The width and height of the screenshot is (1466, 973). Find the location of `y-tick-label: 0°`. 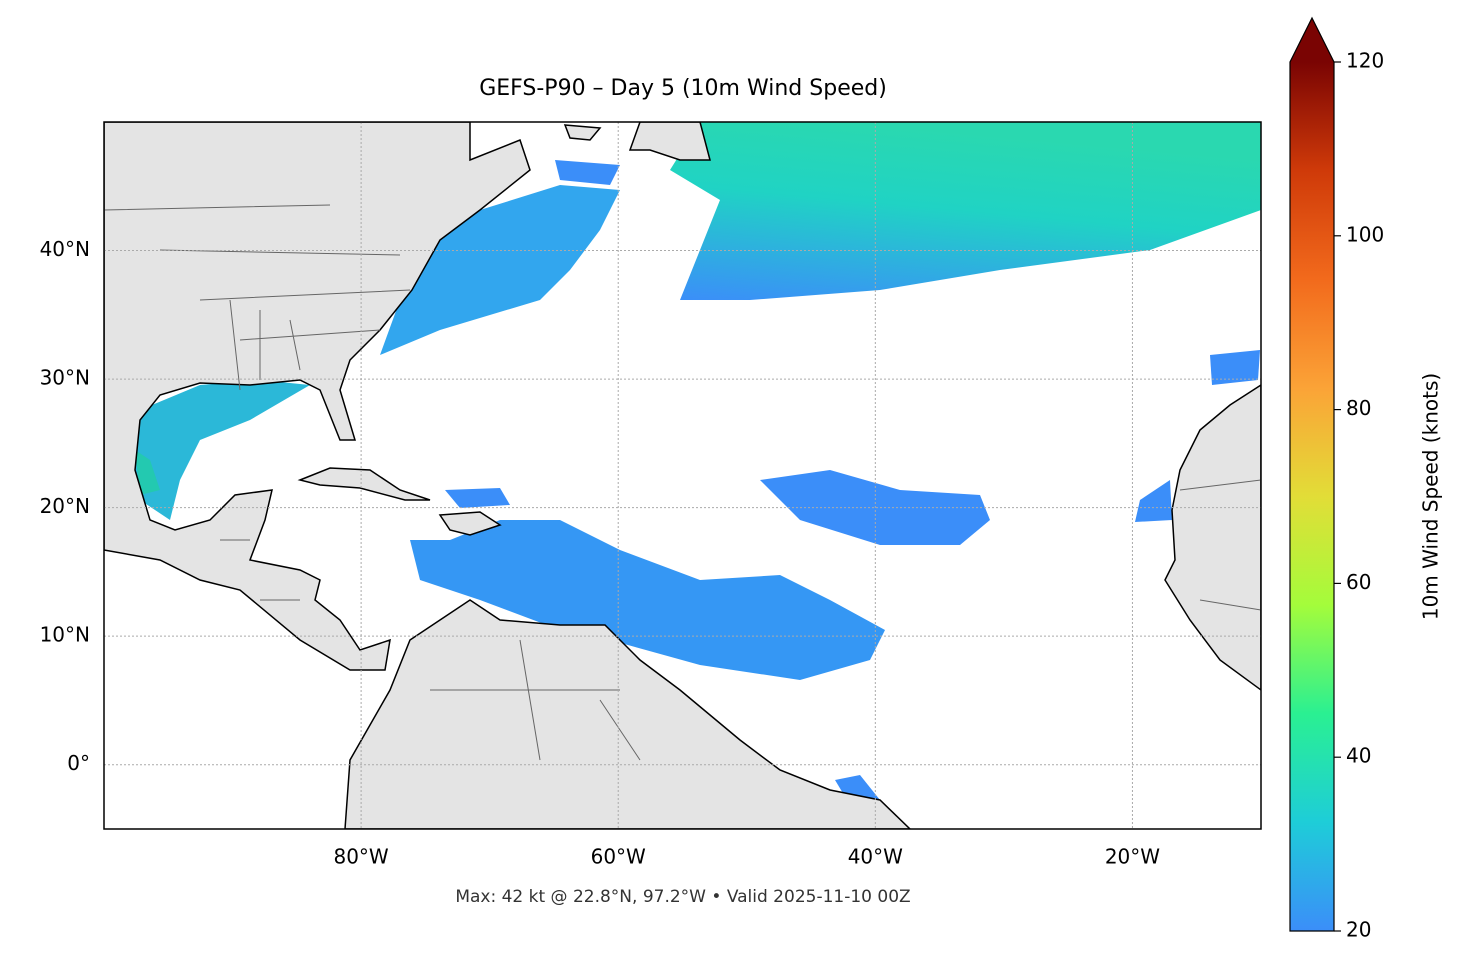

y-tick-label: 0° is located at coordinates (78, 763).